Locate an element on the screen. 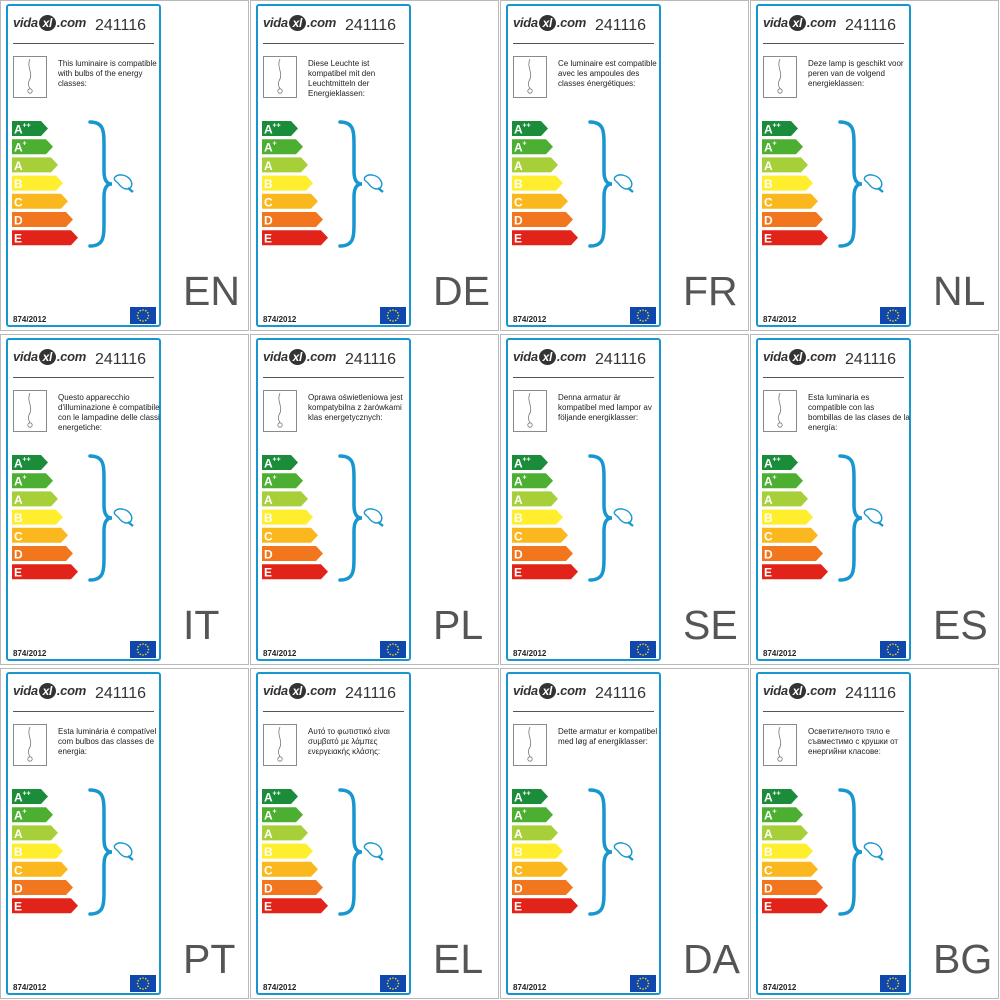  energy-class-arrow: A ++ is located at coordinates (530, 463).